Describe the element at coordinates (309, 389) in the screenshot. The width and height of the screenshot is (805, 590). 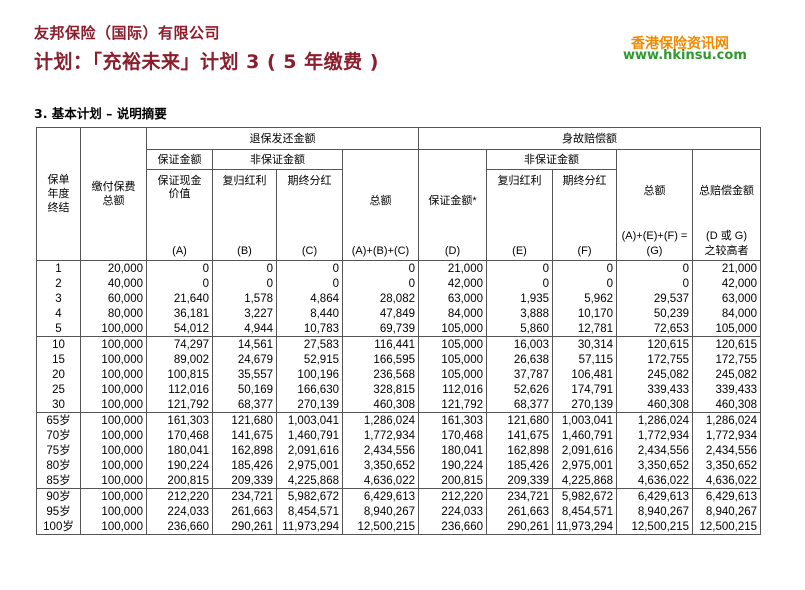
I see `value-cell: 166,630` at that location.